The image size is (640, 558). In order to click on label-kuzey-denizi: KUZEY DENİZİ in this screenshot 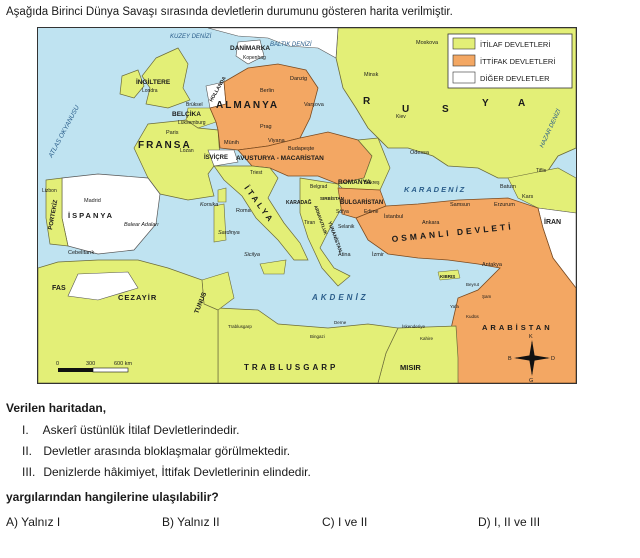, I will do `click(191, 36)`.